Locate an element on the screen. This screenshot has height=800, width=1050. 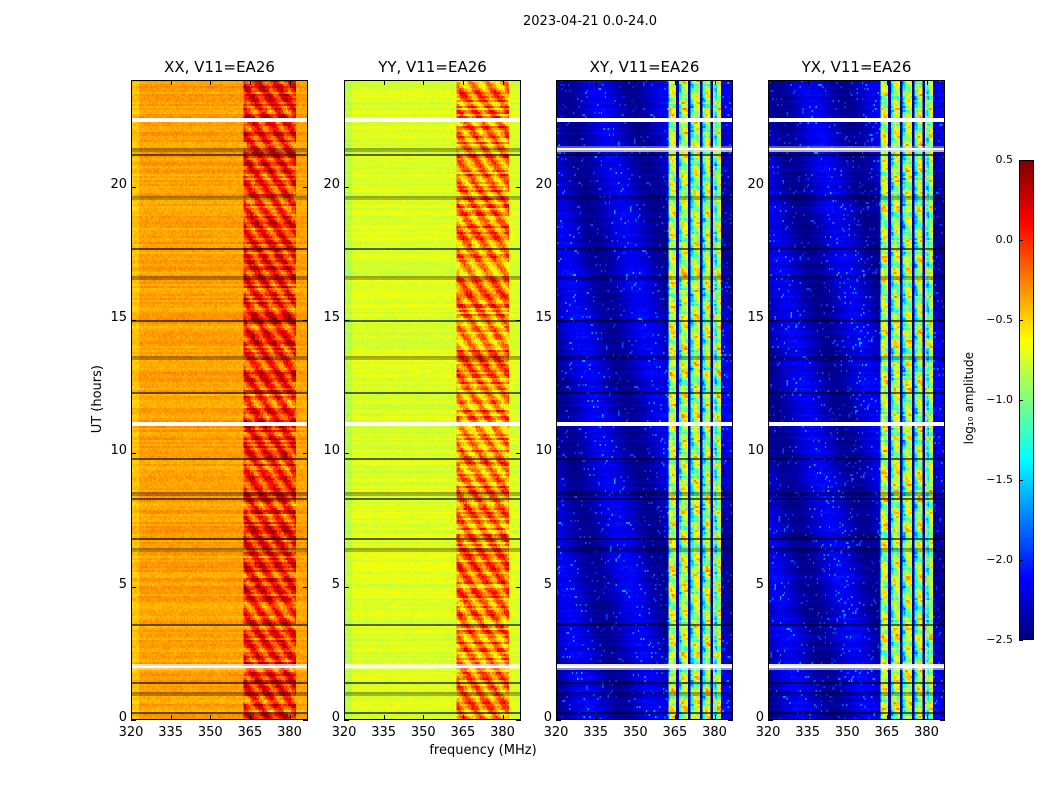
panel-title: XX, V11=EA26 is located at coordinates (219, 67).